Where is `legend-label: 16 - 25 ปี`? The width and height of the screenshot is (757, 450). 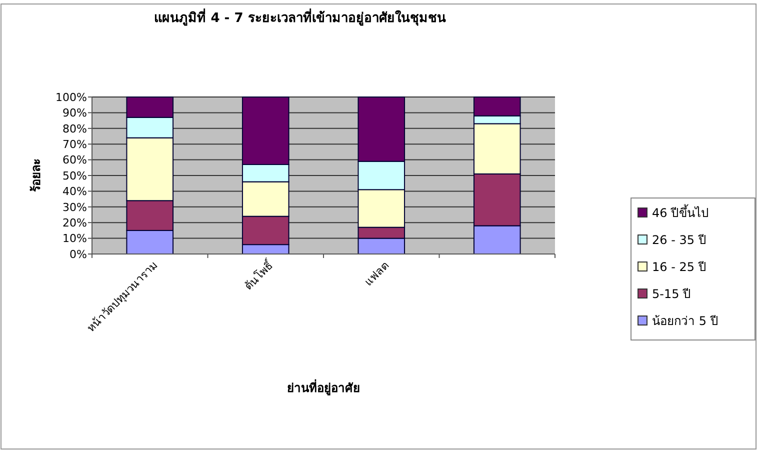 legend-label: 16 - 25 ปี is located at coordinates (679, 267).